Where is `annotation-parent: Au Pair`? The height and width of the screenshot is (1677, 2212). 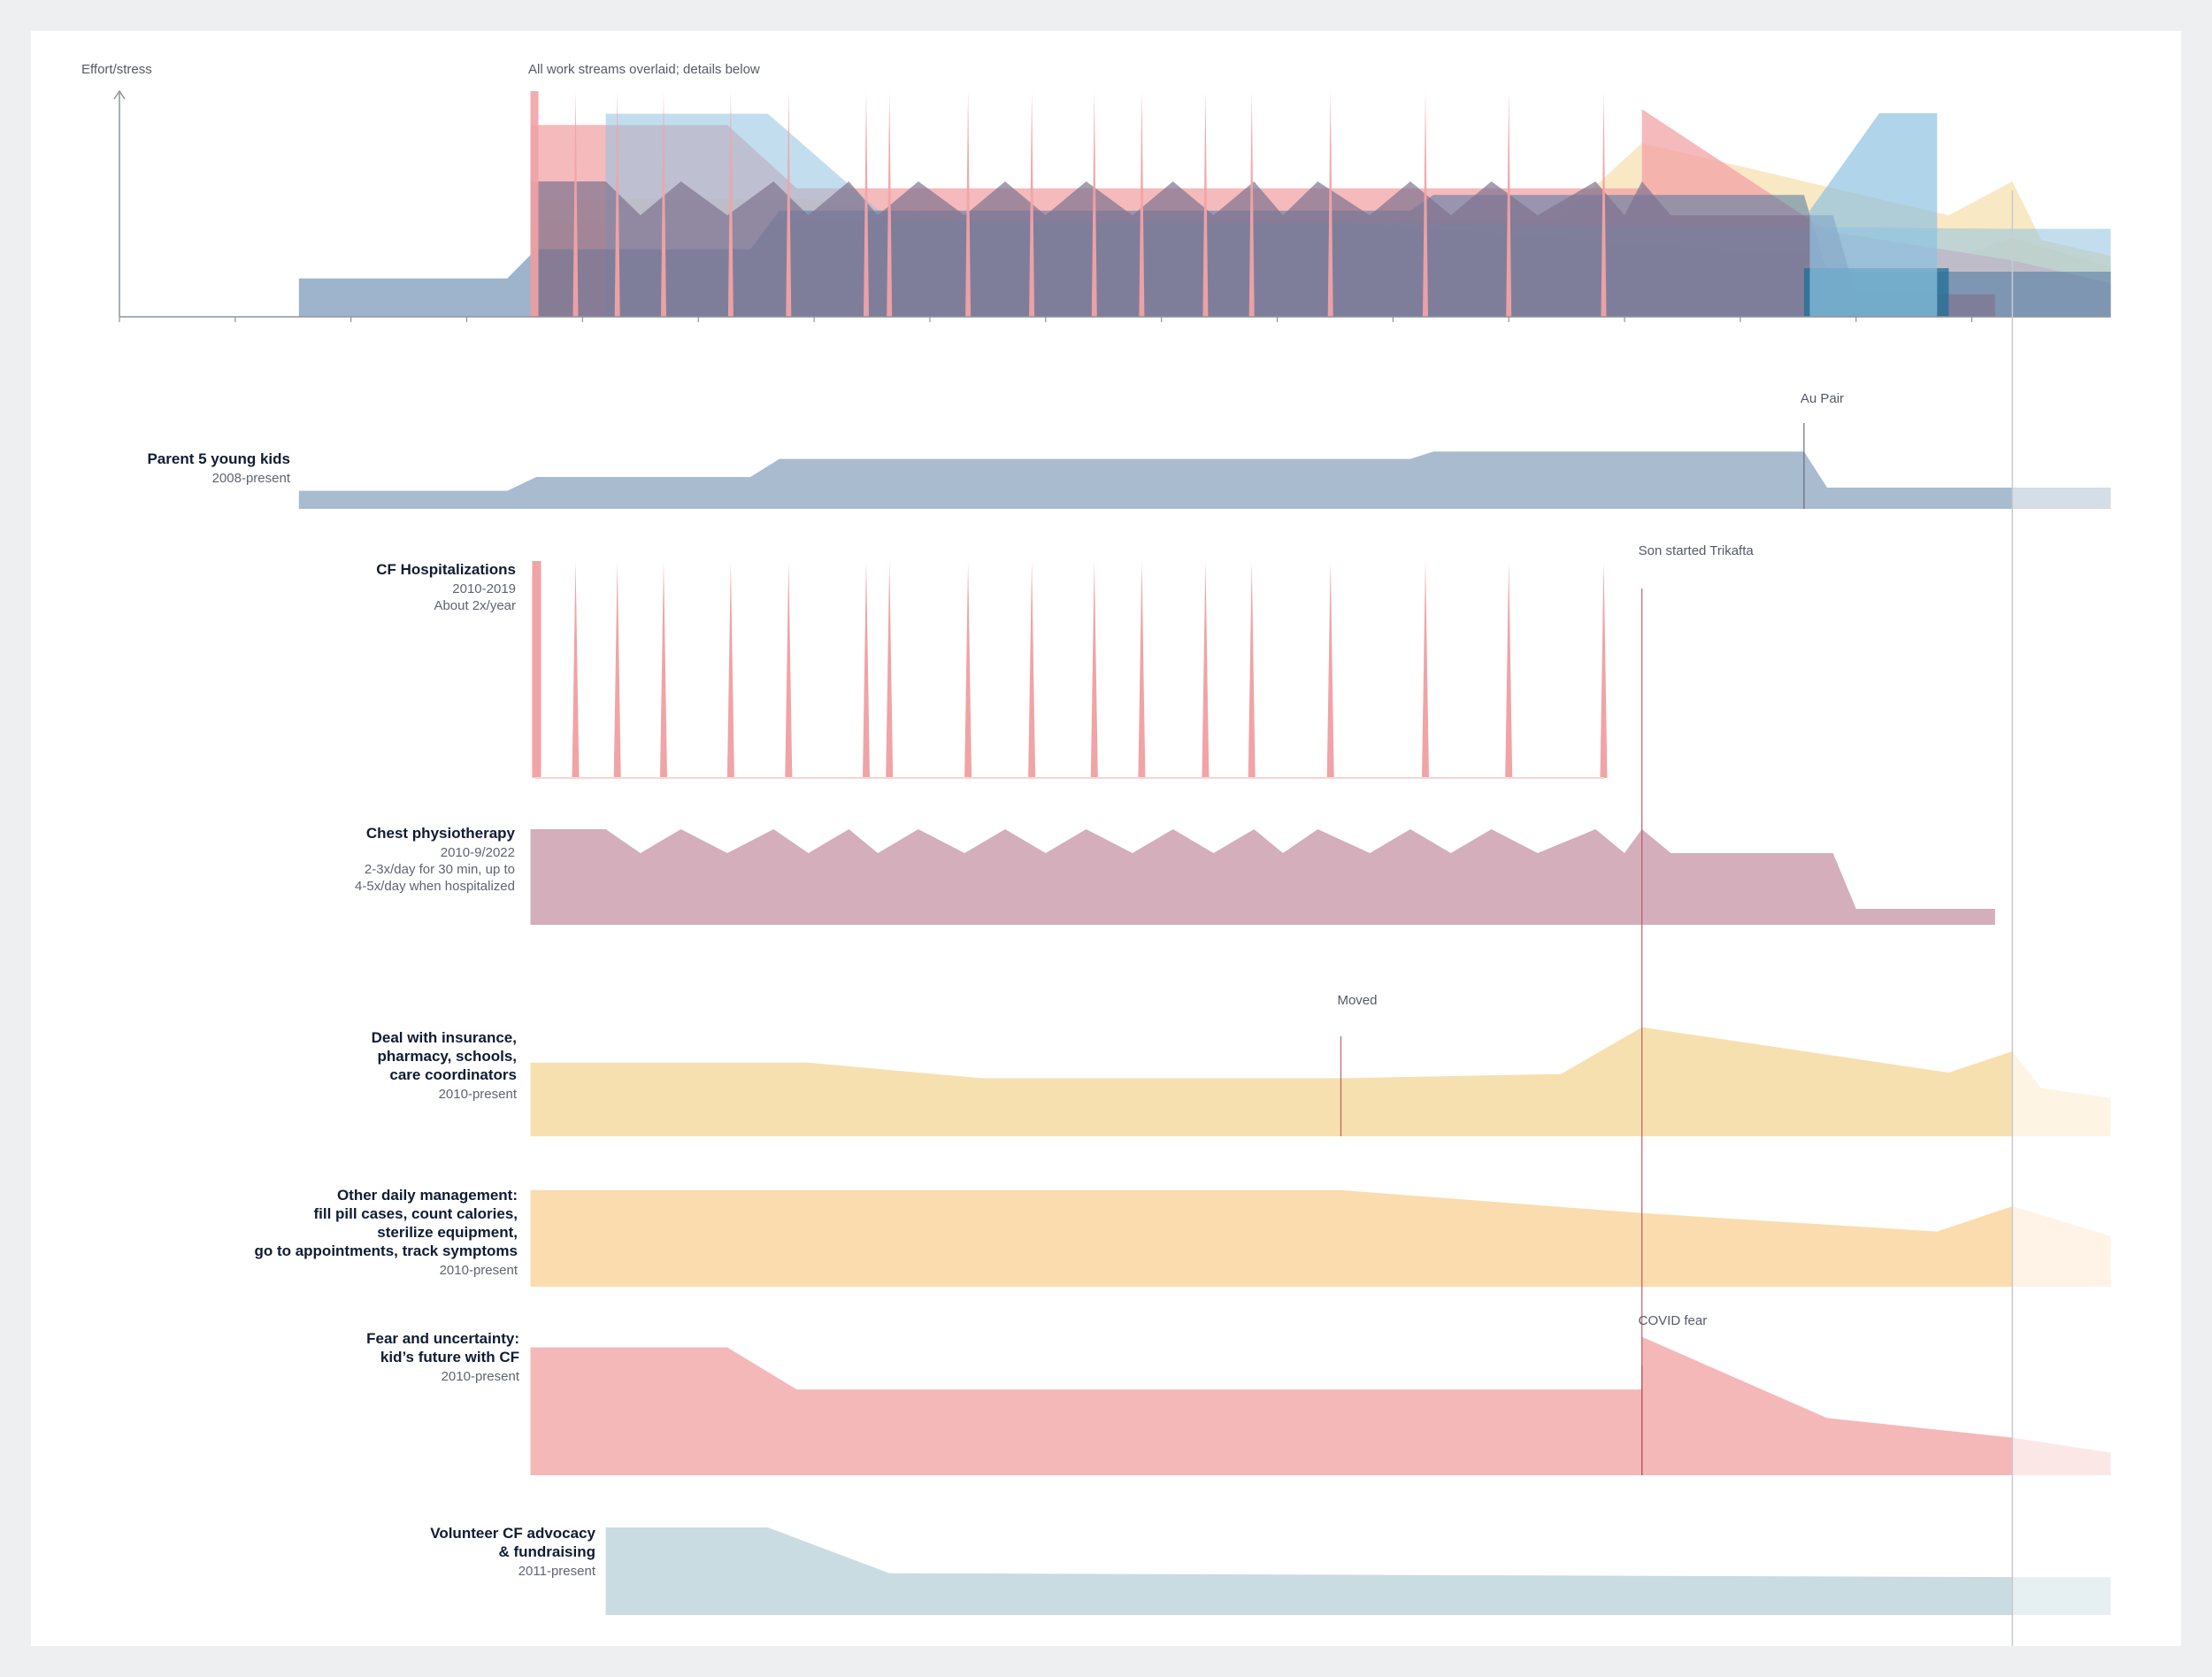
annotation-parent: Au Pair is located at coordinates (1823, 450).